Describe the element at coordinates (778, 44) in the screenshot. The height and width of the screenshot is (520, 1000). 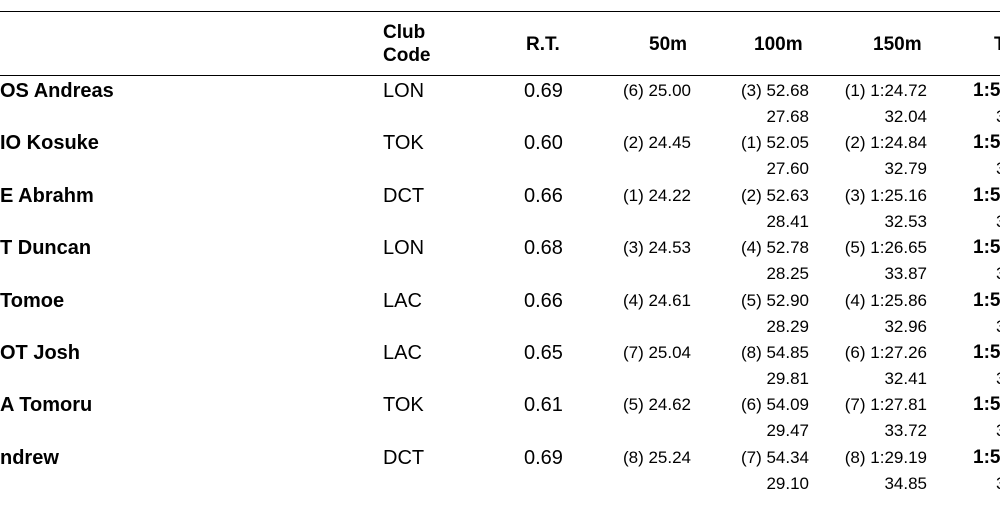
I see `header-100m: 100m` at that location.